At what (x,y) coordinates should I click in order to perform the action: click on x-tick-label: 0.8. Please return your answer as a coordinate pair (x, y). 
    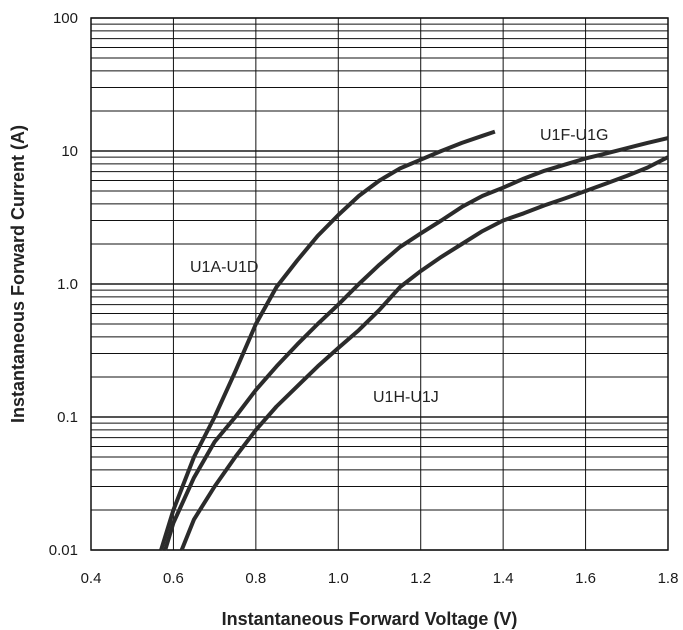
    Looking at the image, I should click on (255, 578).